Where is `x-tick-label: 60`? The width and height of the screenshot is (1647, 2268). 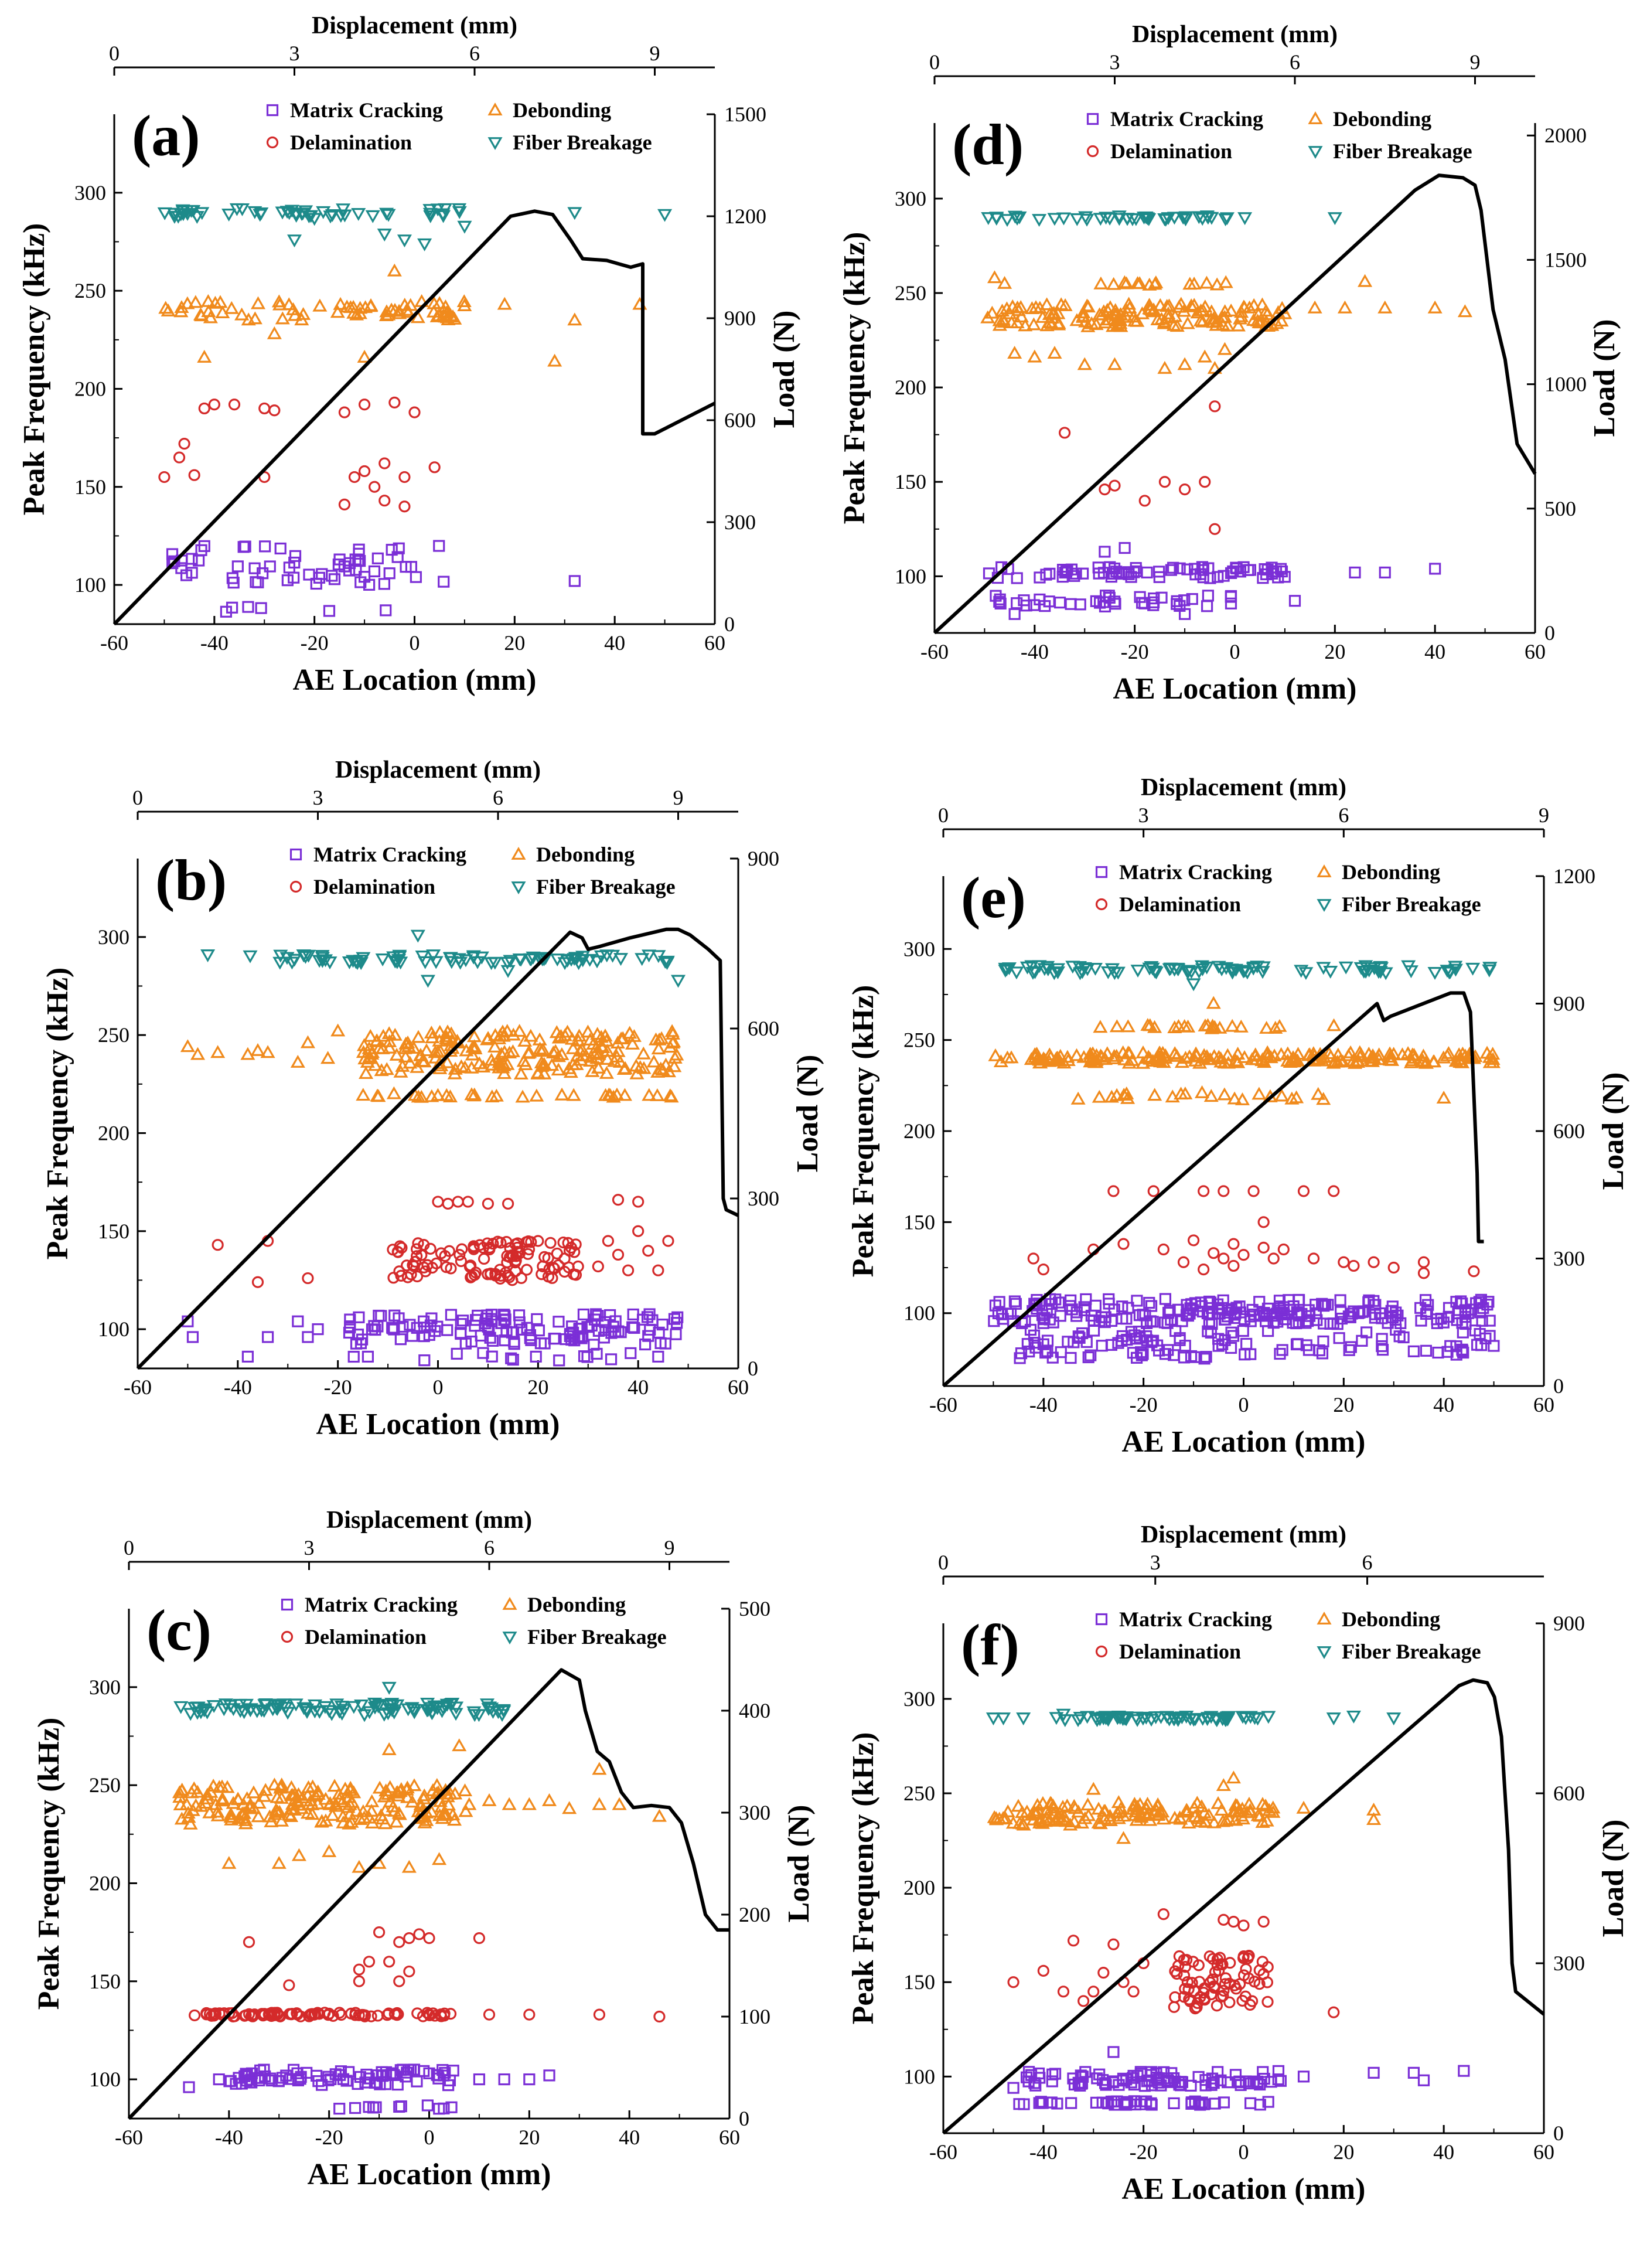
x-tick-label: 60 is located at coordinates (1543, 1404).